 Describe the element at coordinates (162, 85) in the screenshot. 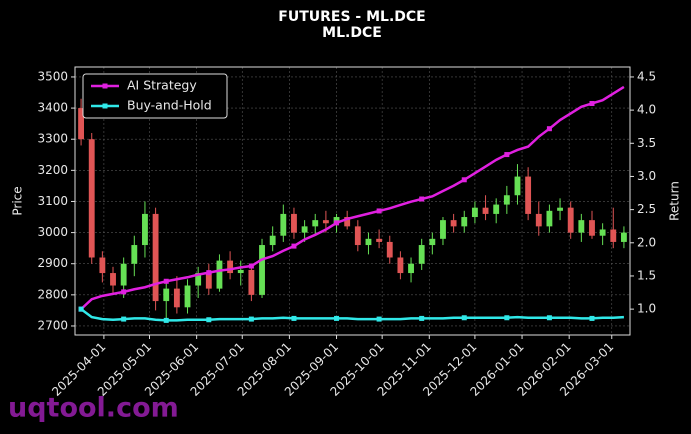

I see `legend-label: AI Strategy` at that location.